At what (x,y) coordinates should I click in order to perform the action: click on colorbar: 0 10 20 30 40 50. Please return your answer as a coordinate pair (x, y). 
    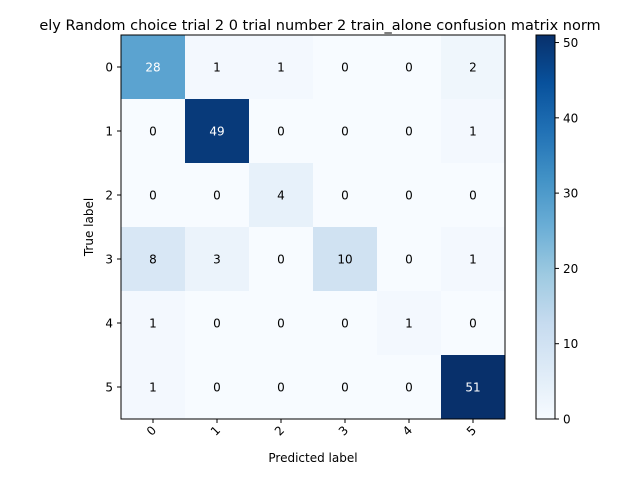
    Looking at the image, I should click on (556, 230).